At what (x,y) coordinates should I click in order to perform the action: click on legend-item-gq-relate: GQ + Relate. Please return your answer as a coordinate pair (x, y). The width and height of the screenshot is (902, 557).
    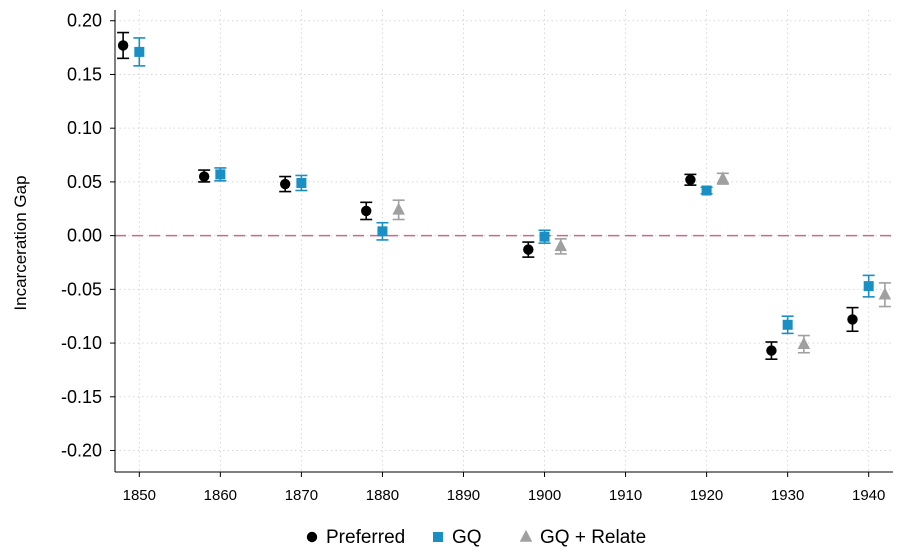
    Looking at the image, I should click on (582, 537).